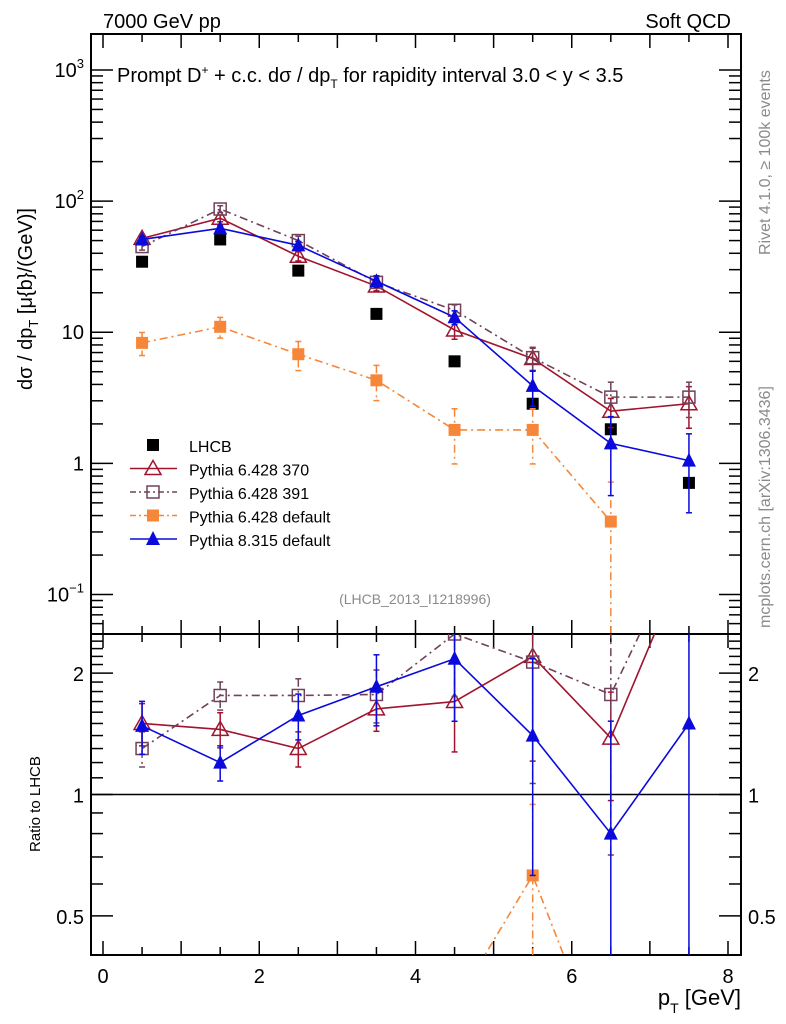 This screenshot has width=786, height=1024. Describe the element at coordinates (571, 977) in the screenshot. I see `x-tick-label: 6` at that location.